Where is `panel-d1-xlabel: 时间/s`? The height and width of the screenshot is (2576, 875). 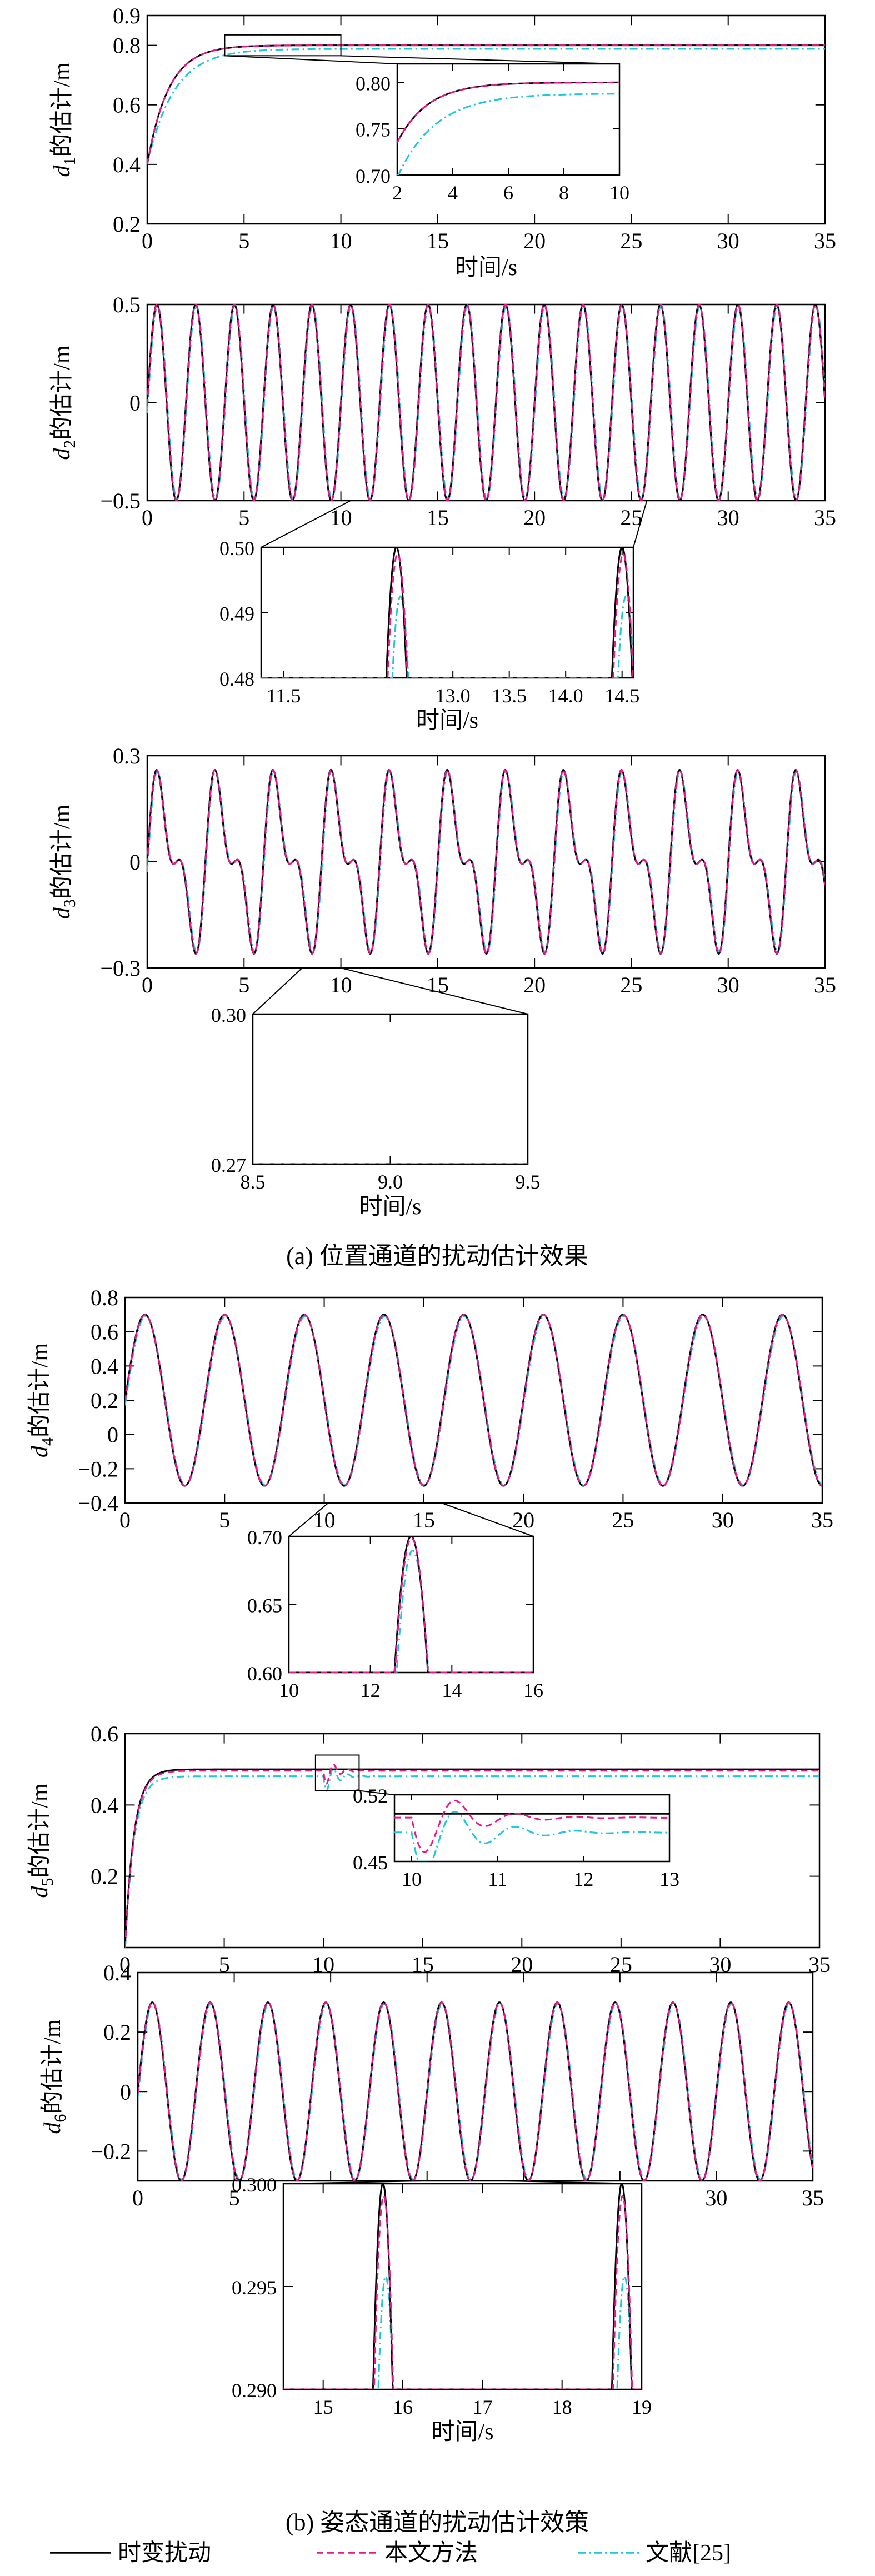
panel-d1-xlabel: 时间/s is located at coordinates (486, 268).